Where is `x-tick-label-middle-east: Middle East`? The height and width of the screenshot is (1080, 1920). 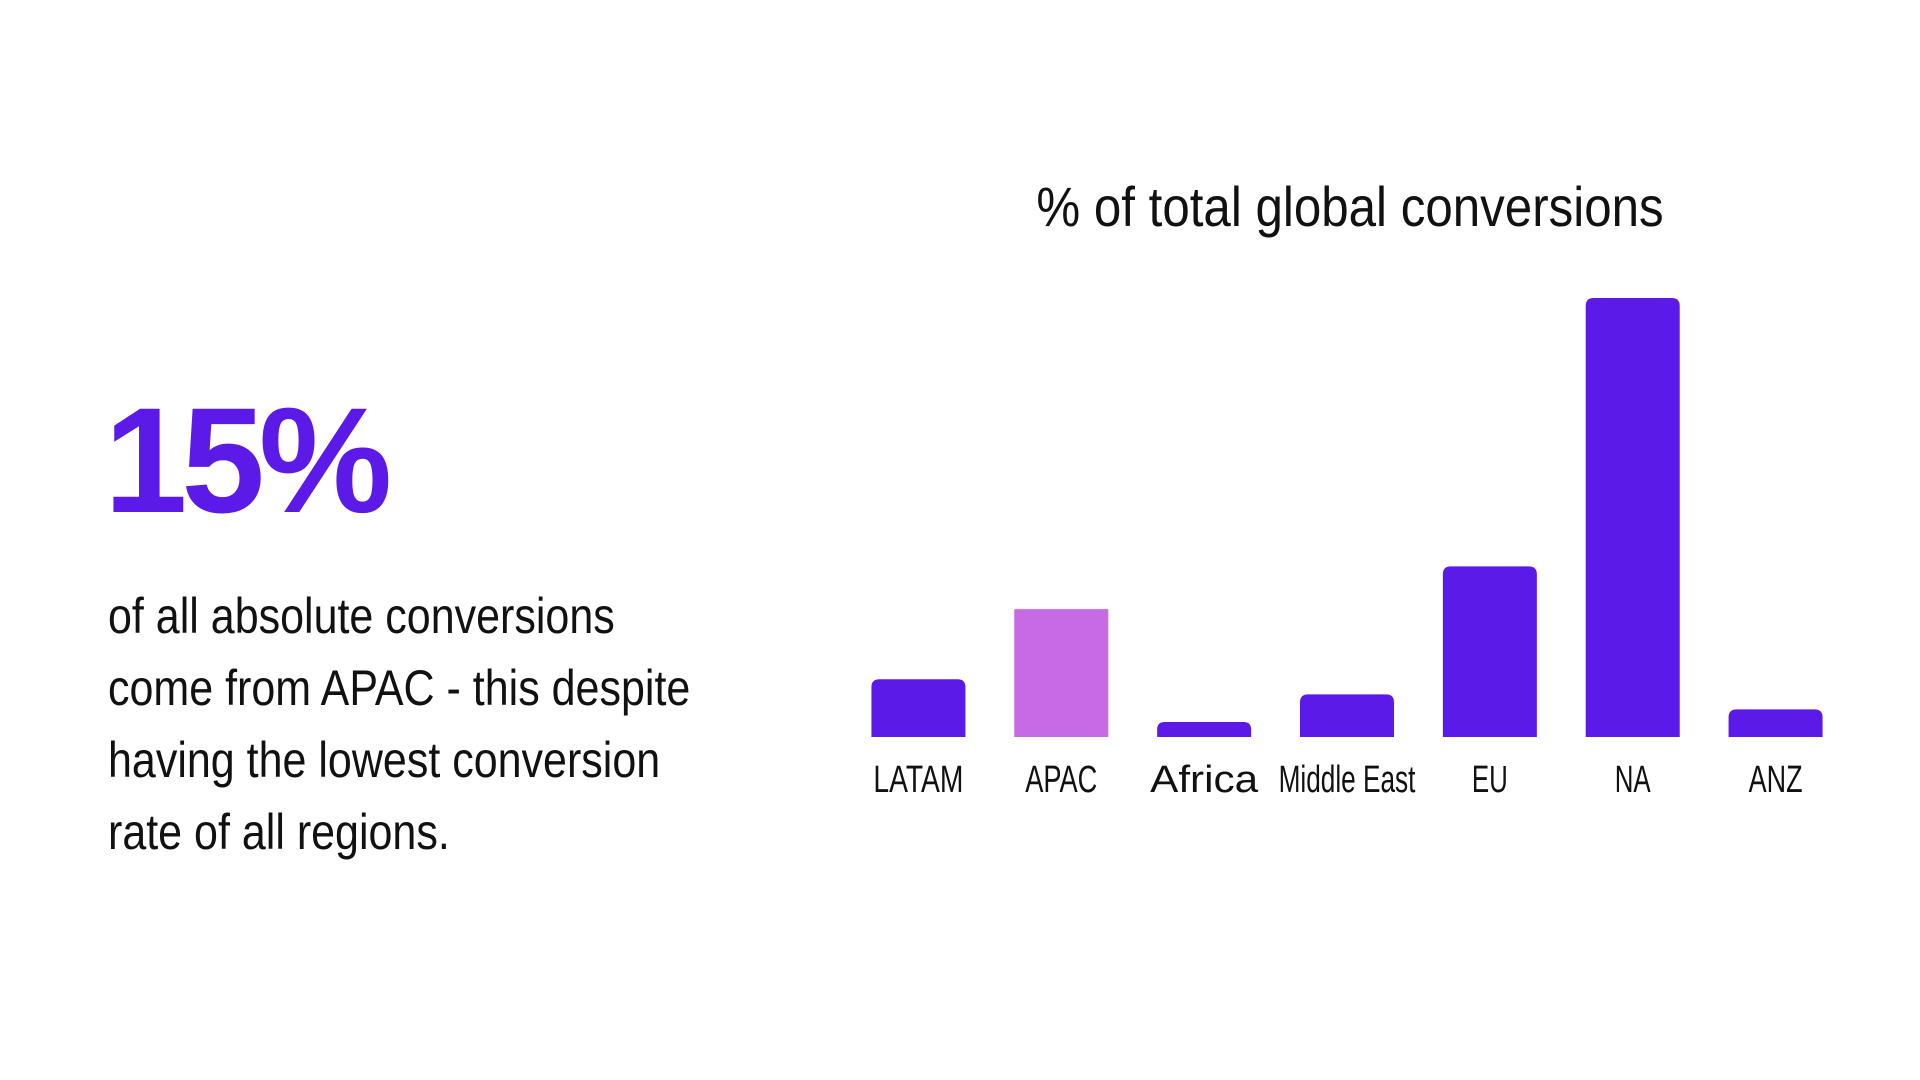 x-tick-label-middle-east: Middle East is located at coordinates (1347, 780).